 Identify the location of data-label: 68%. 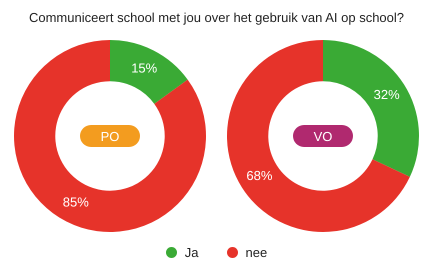
(259, 175).